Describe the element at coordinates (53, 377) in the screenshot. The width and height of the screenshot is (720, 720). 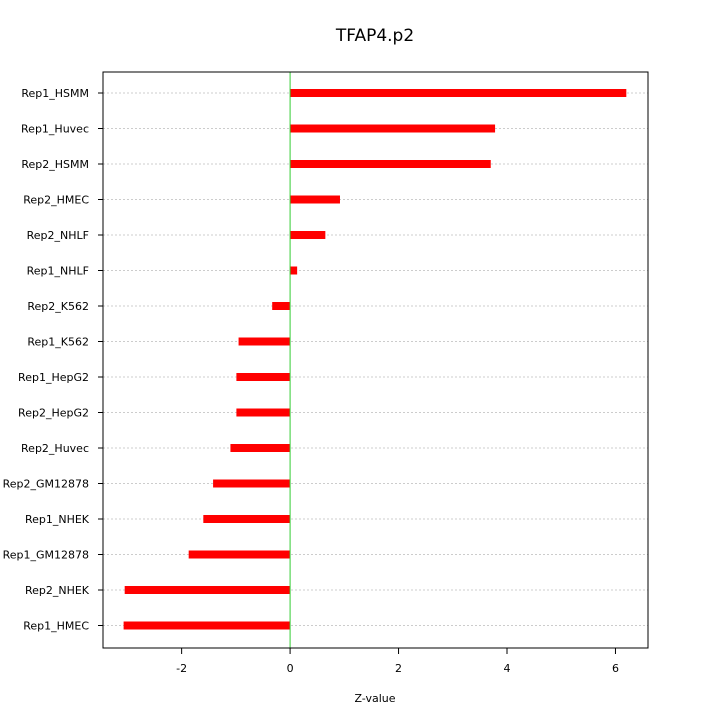
I see `y-tick-label: Rep1_HepG2` at that location.